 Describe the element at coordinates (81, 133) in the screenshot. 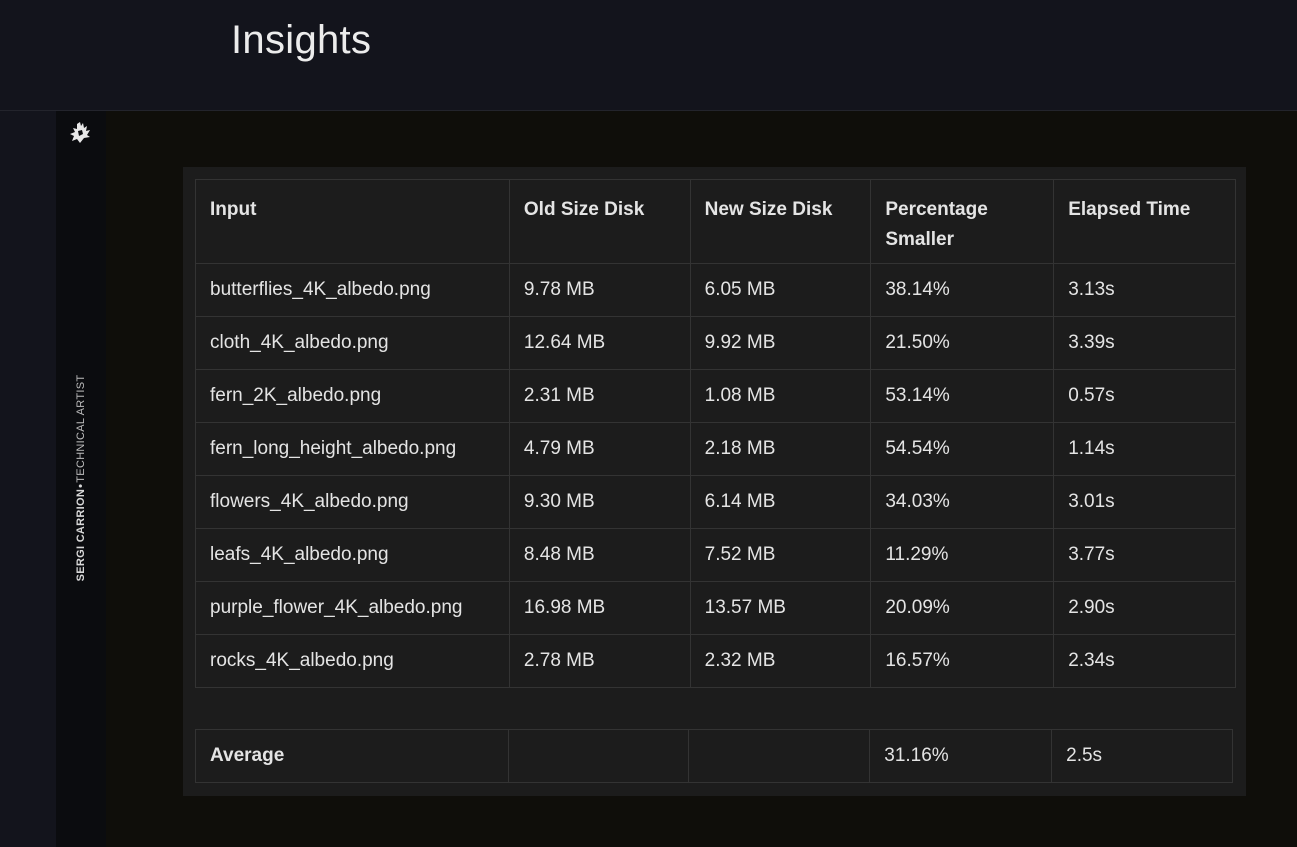

I see `hand-logo-icon` at that location.